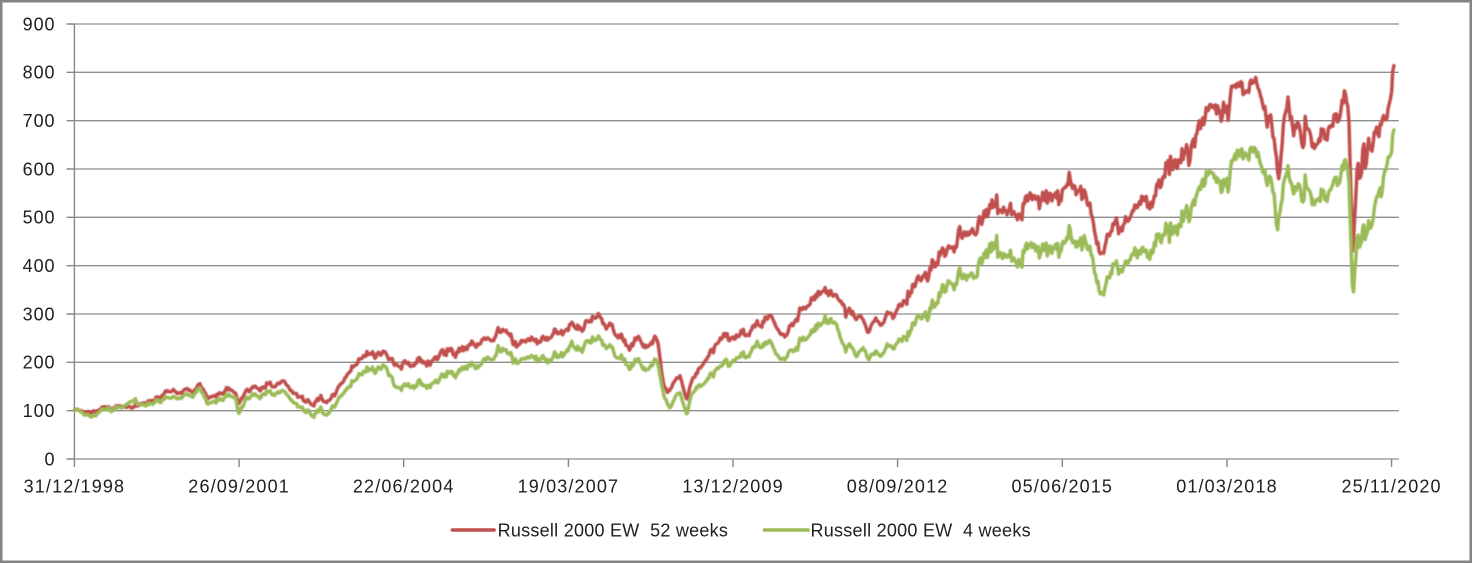  I want to click on svg-text: 200, so click(39, 363).